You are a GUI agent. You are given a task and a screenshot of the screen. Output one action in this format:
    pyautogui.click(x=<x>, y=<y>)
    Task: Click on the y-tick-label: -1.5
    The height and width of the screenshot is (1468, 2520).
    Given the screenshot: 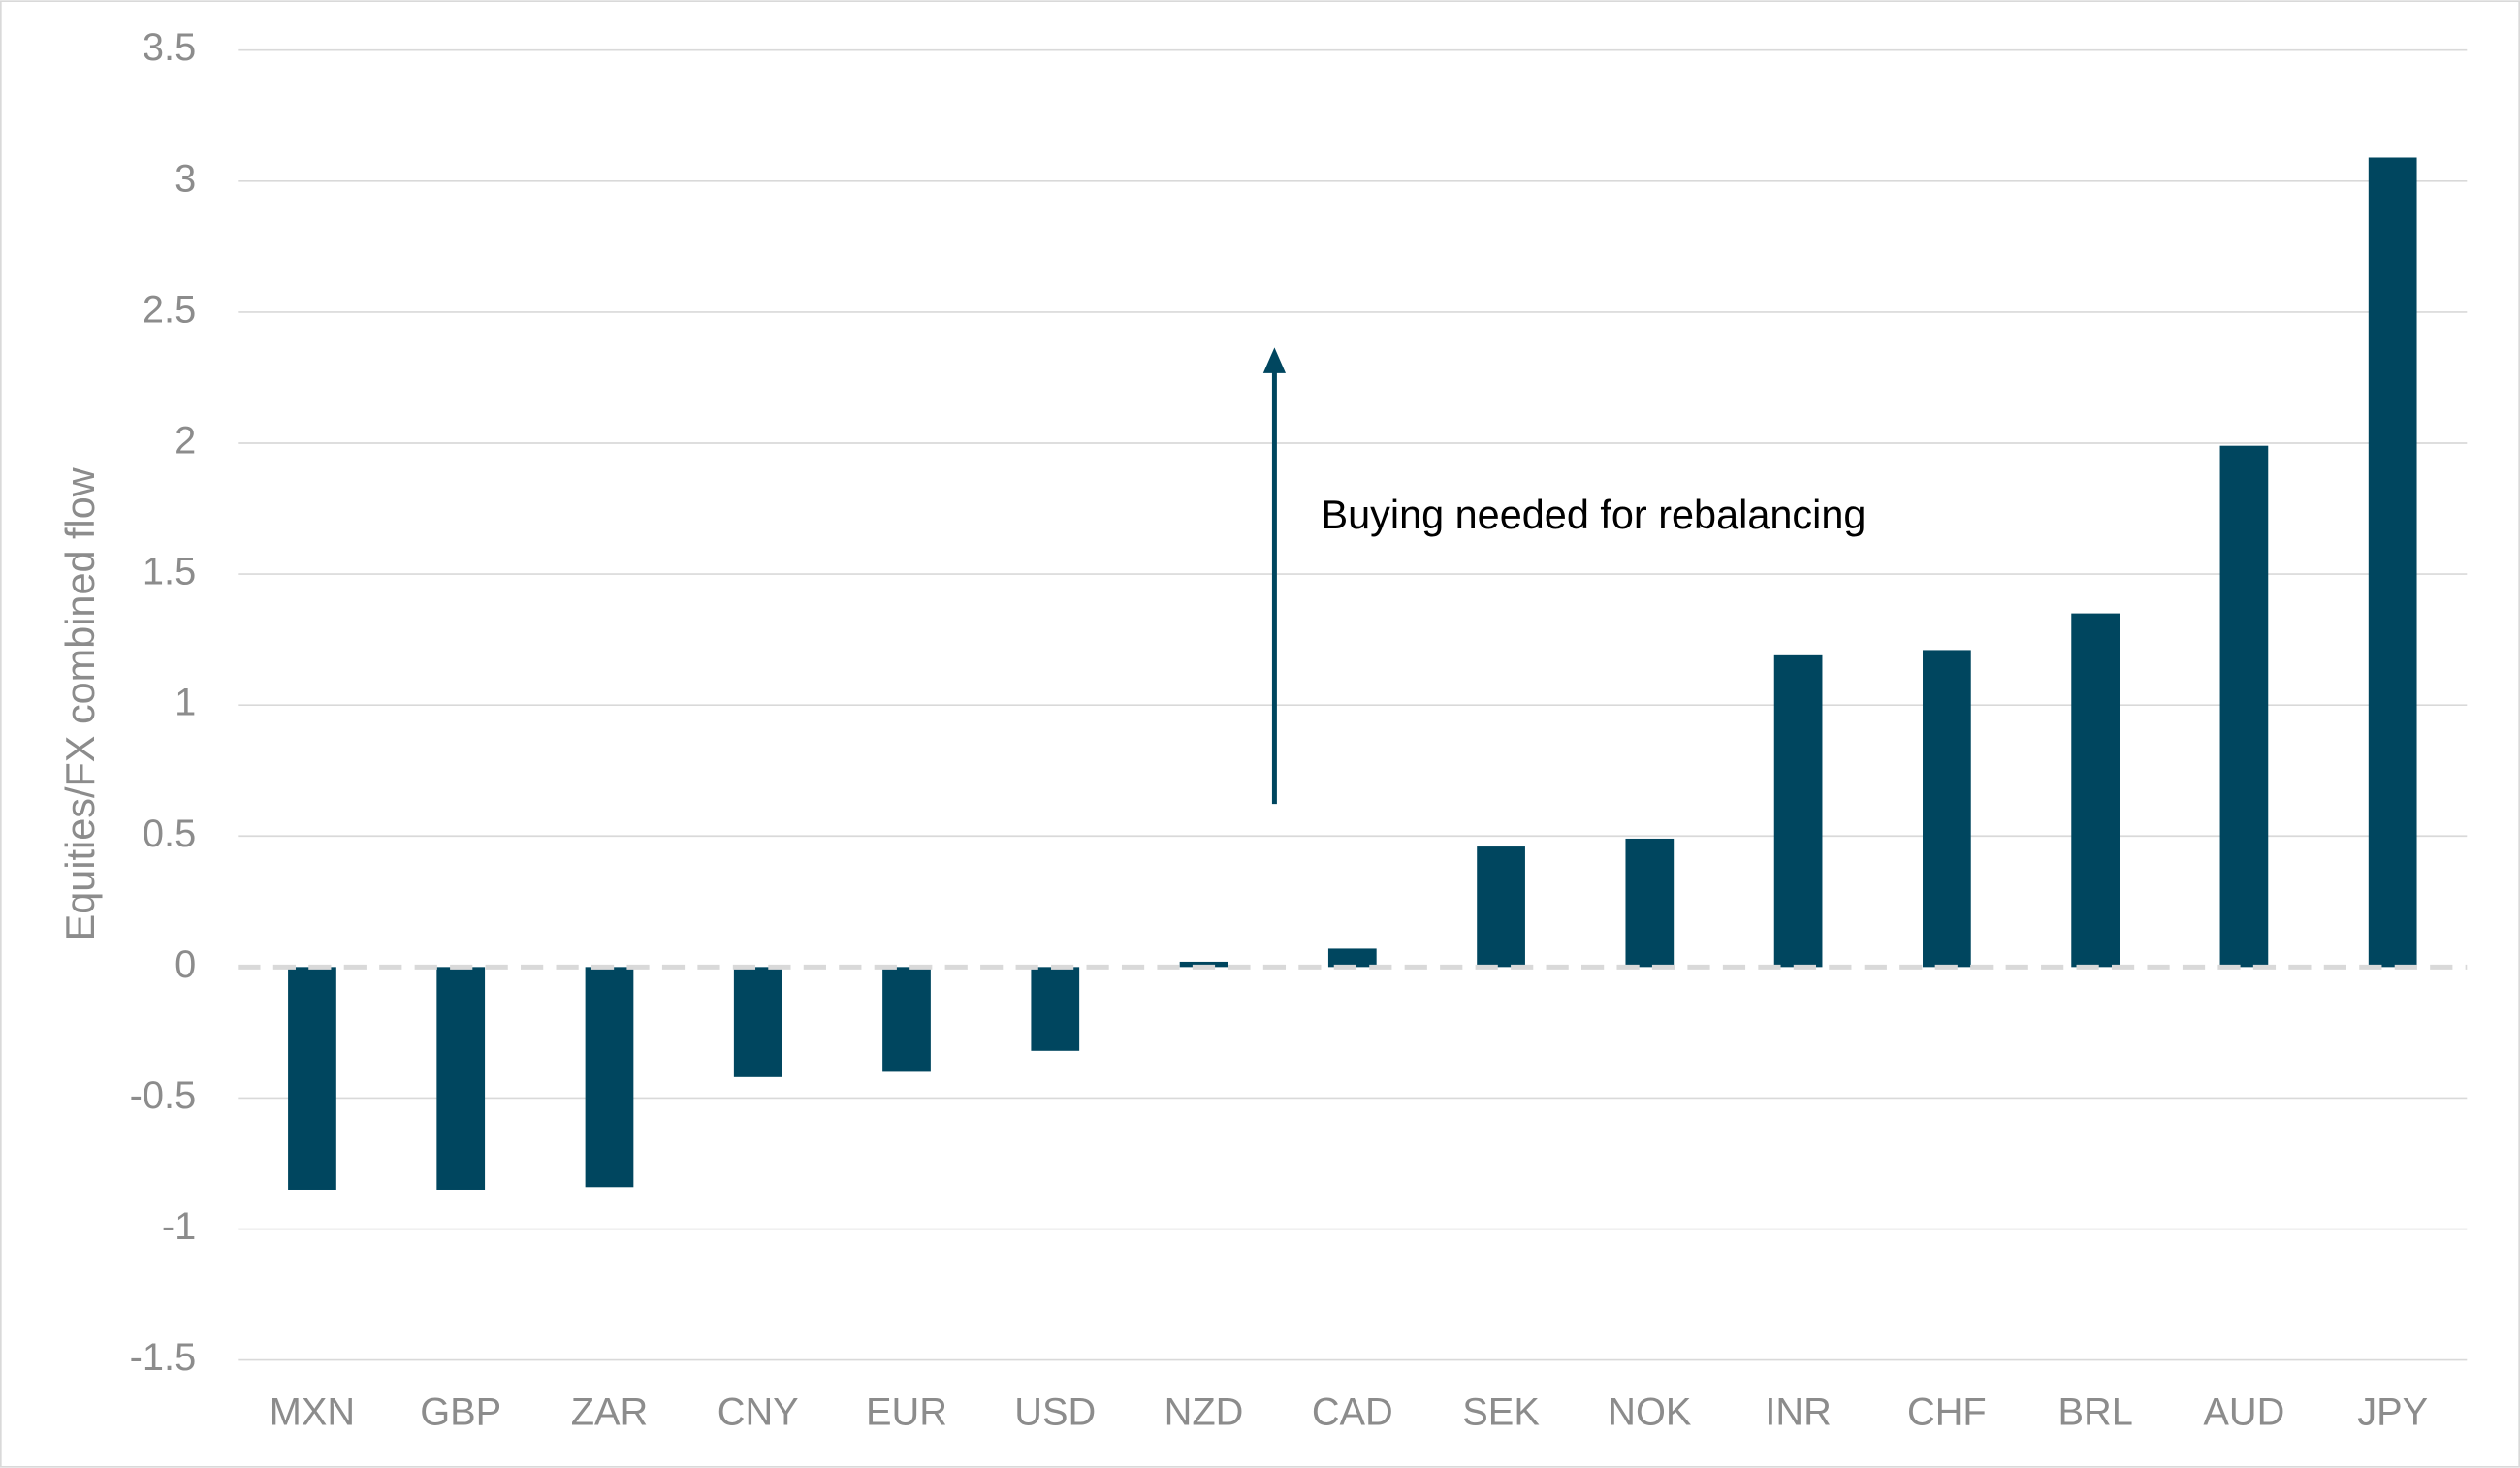 What is the action you would take?
    pyautogui.click(x=164, y=1357)
    